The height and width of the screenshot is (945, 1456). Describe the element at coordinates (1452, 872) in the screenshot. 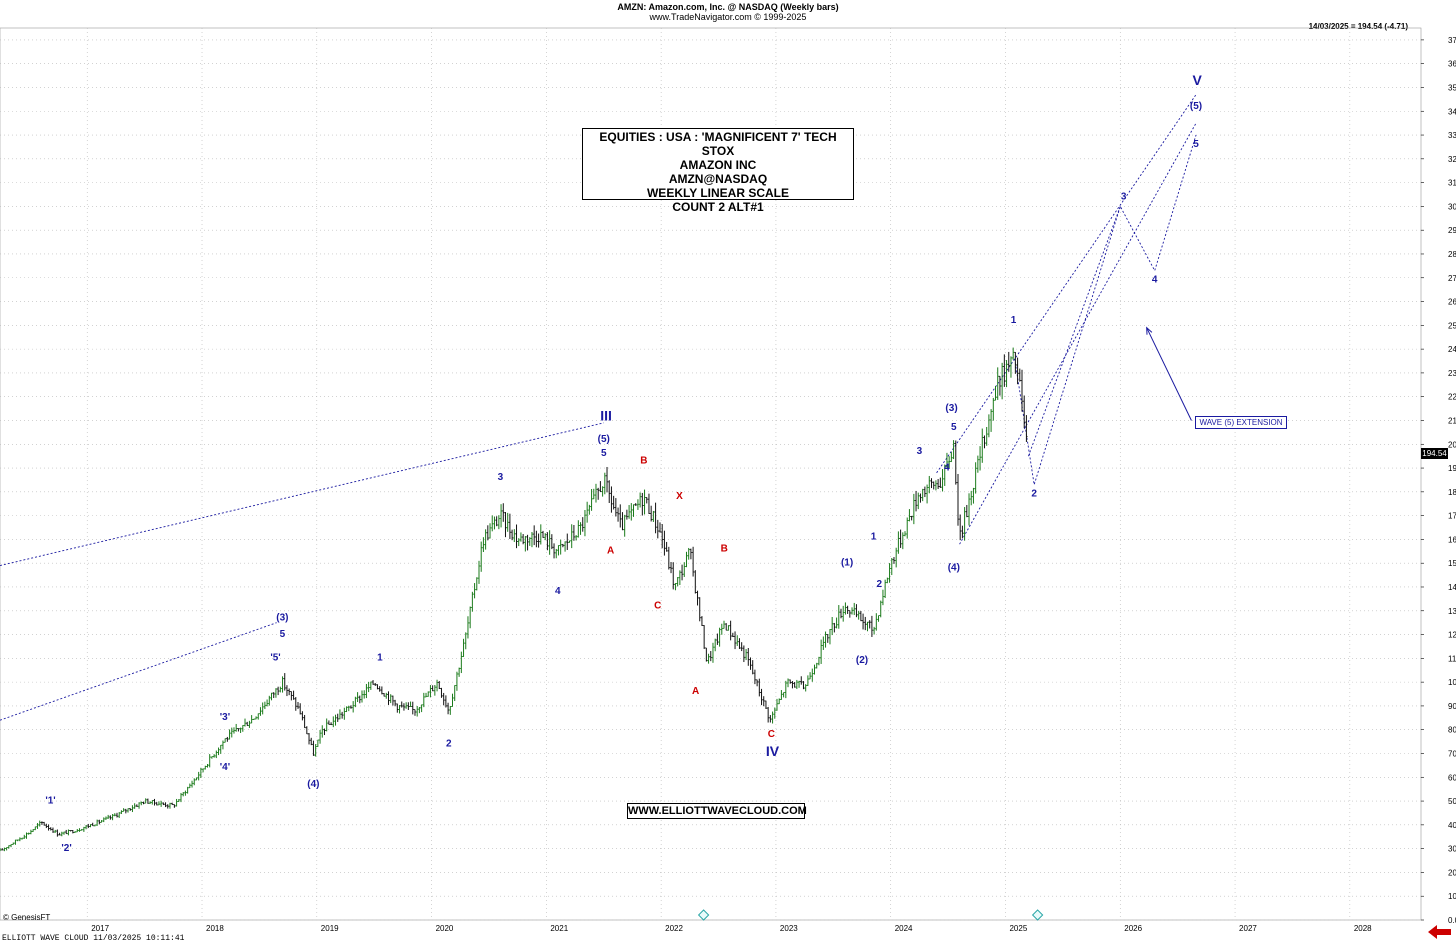

I see `y-tick-label: 20.00` at that location.